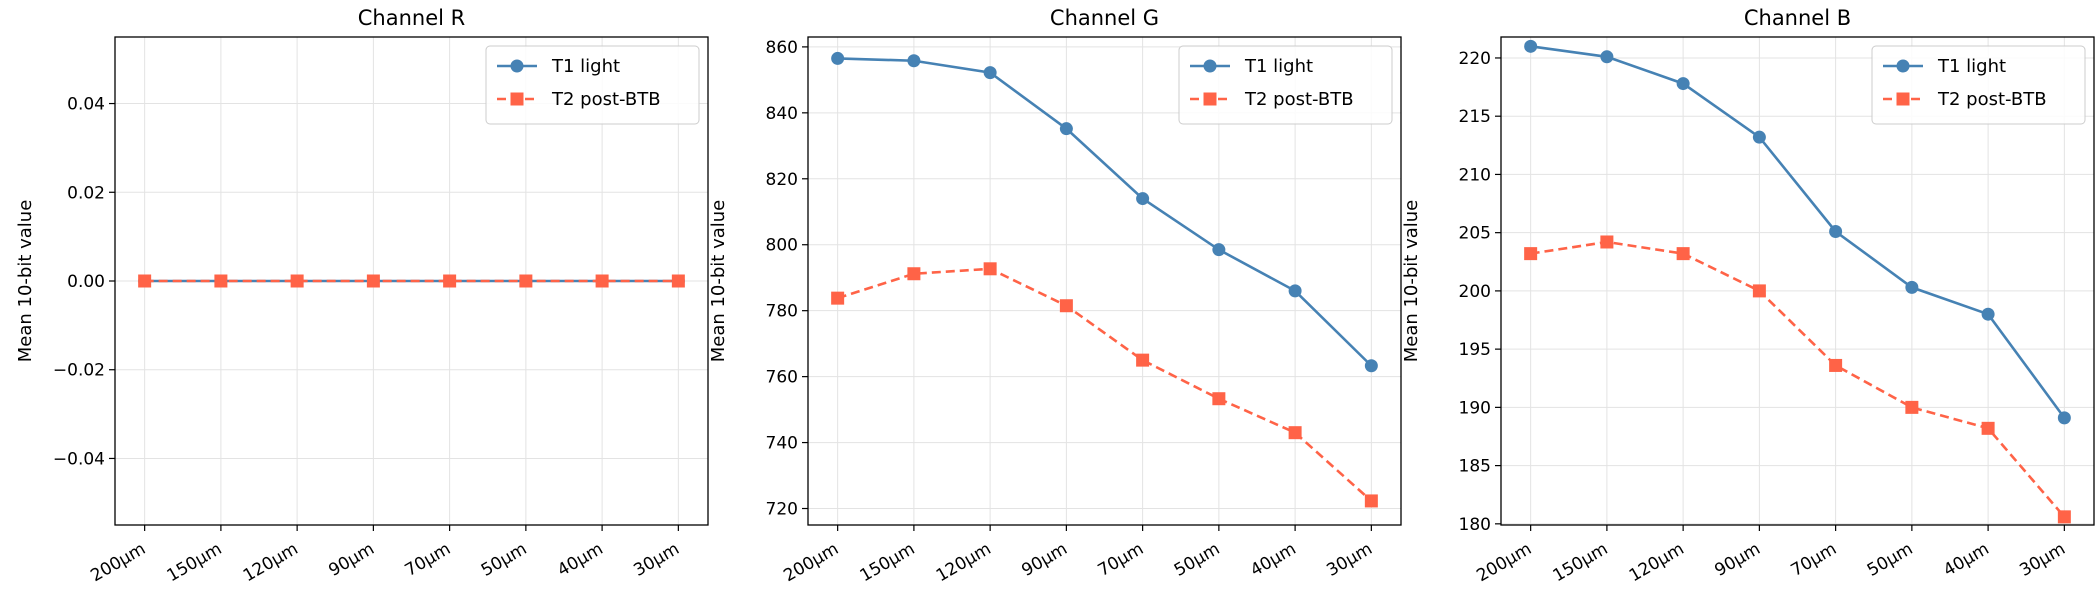  I want to click on y-tick-label: 800, so click(782, 246).